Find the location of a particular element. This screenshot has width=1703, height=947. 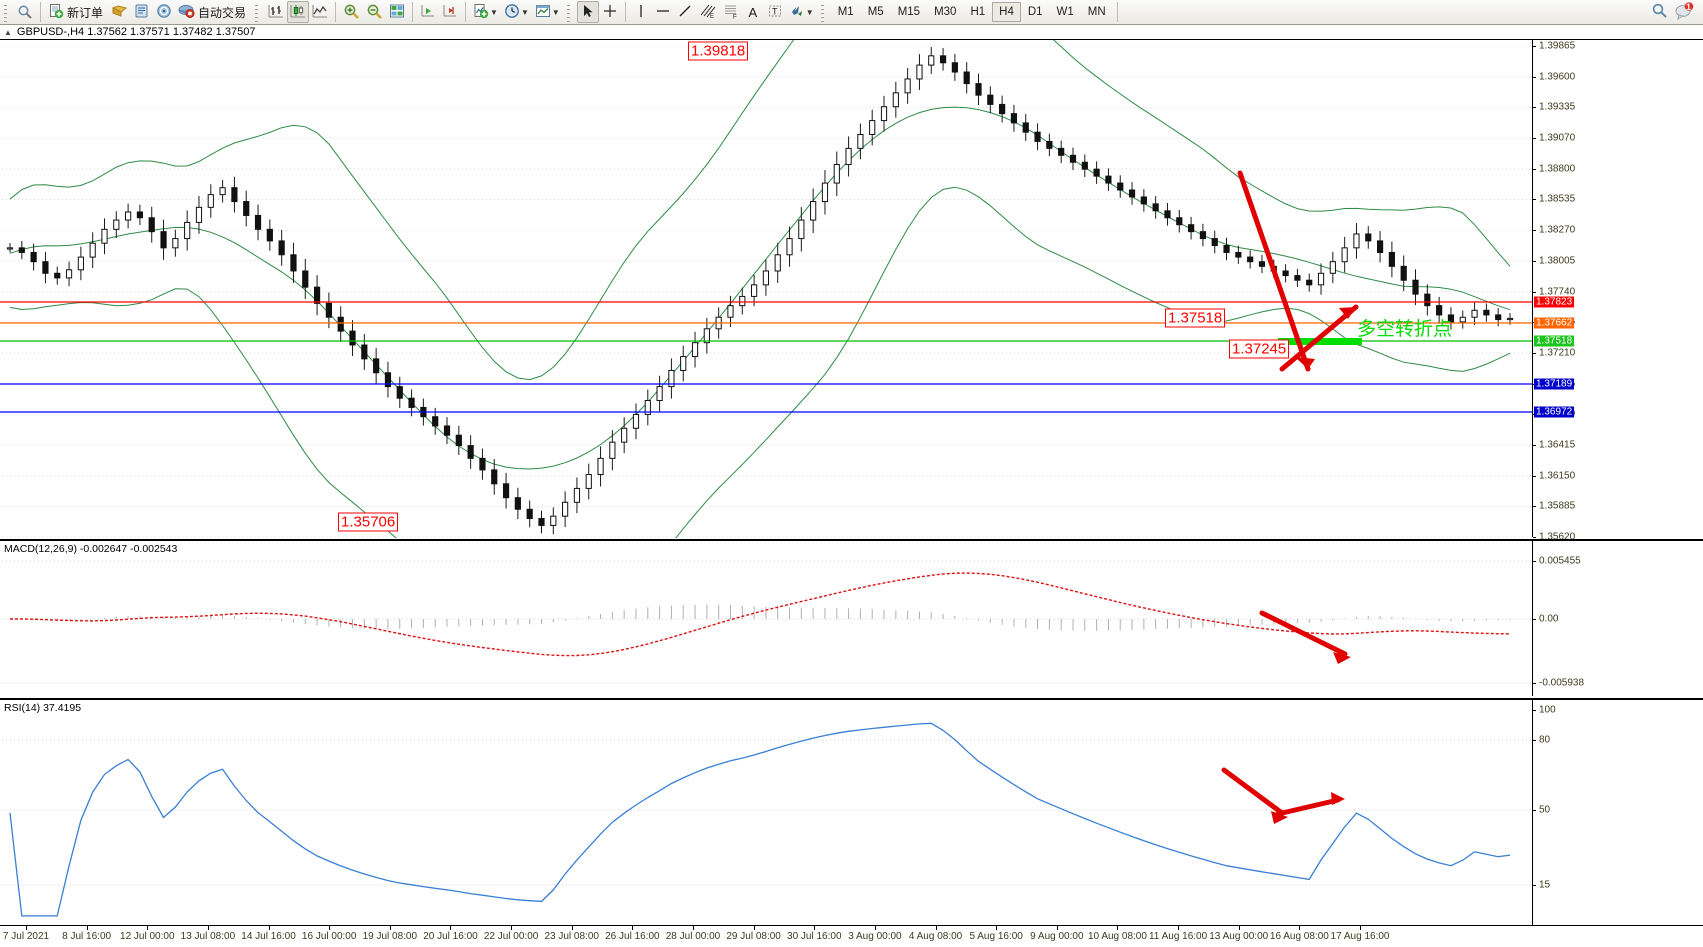

chart-shift-icon is located at coordinates (450, 12).